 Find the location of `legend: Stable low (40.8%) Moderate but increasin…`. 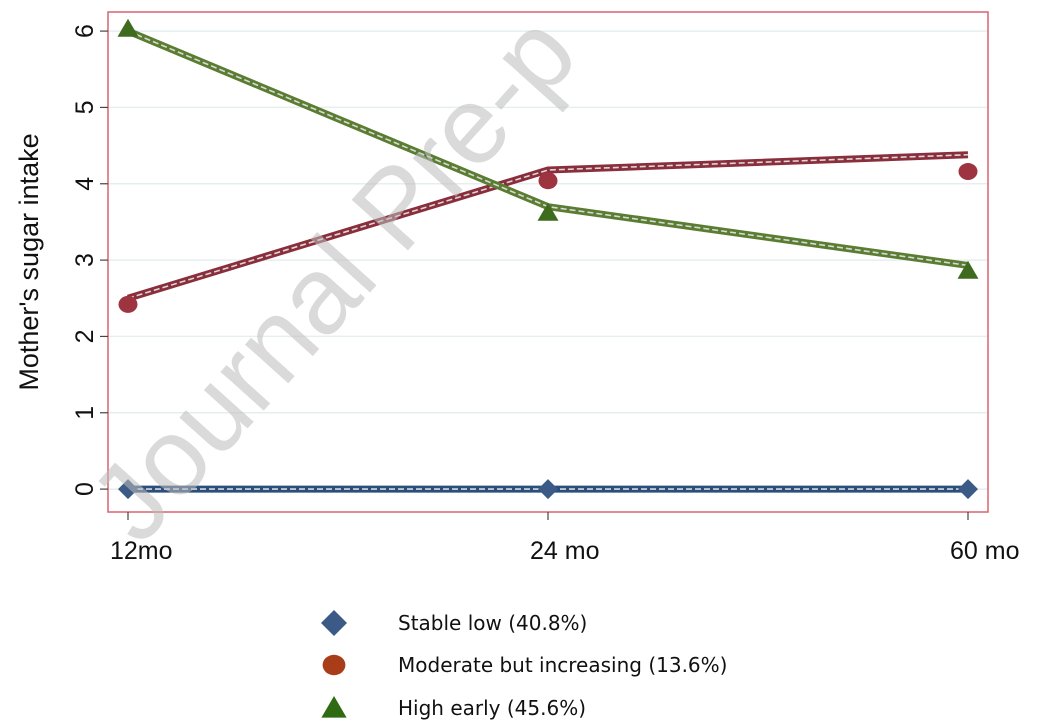

legend: Stable low (40.8%) Moderate but increasin… is located at coordinates (524, 665).